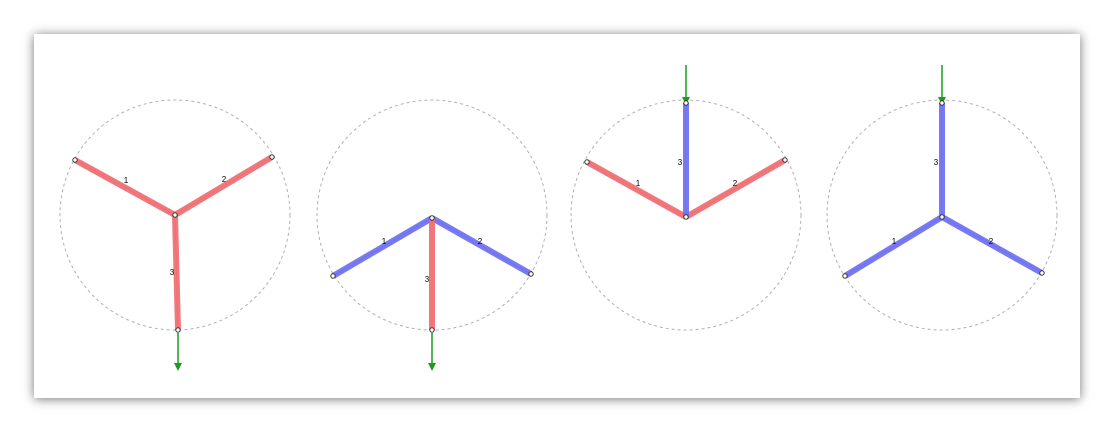 This screenshot has width=1113, height=429. I want to click on truss-diagram-3: 1 2 3, so click(686, 198).